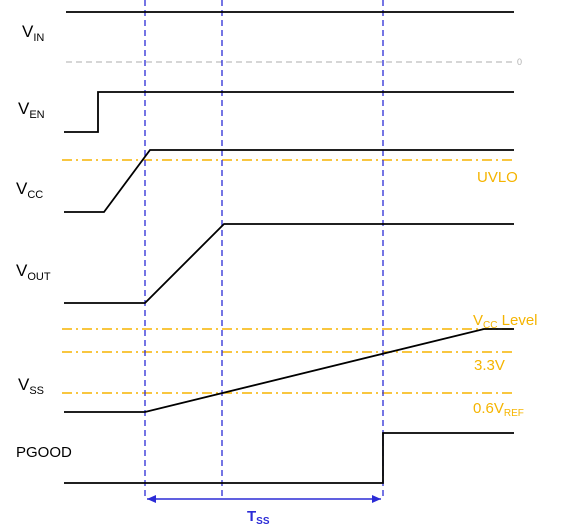 The image size is (561, 525). Describe the element at coordinates (497, 177) in the screenshot. I see `uvlo-label: UVLO` at that location.